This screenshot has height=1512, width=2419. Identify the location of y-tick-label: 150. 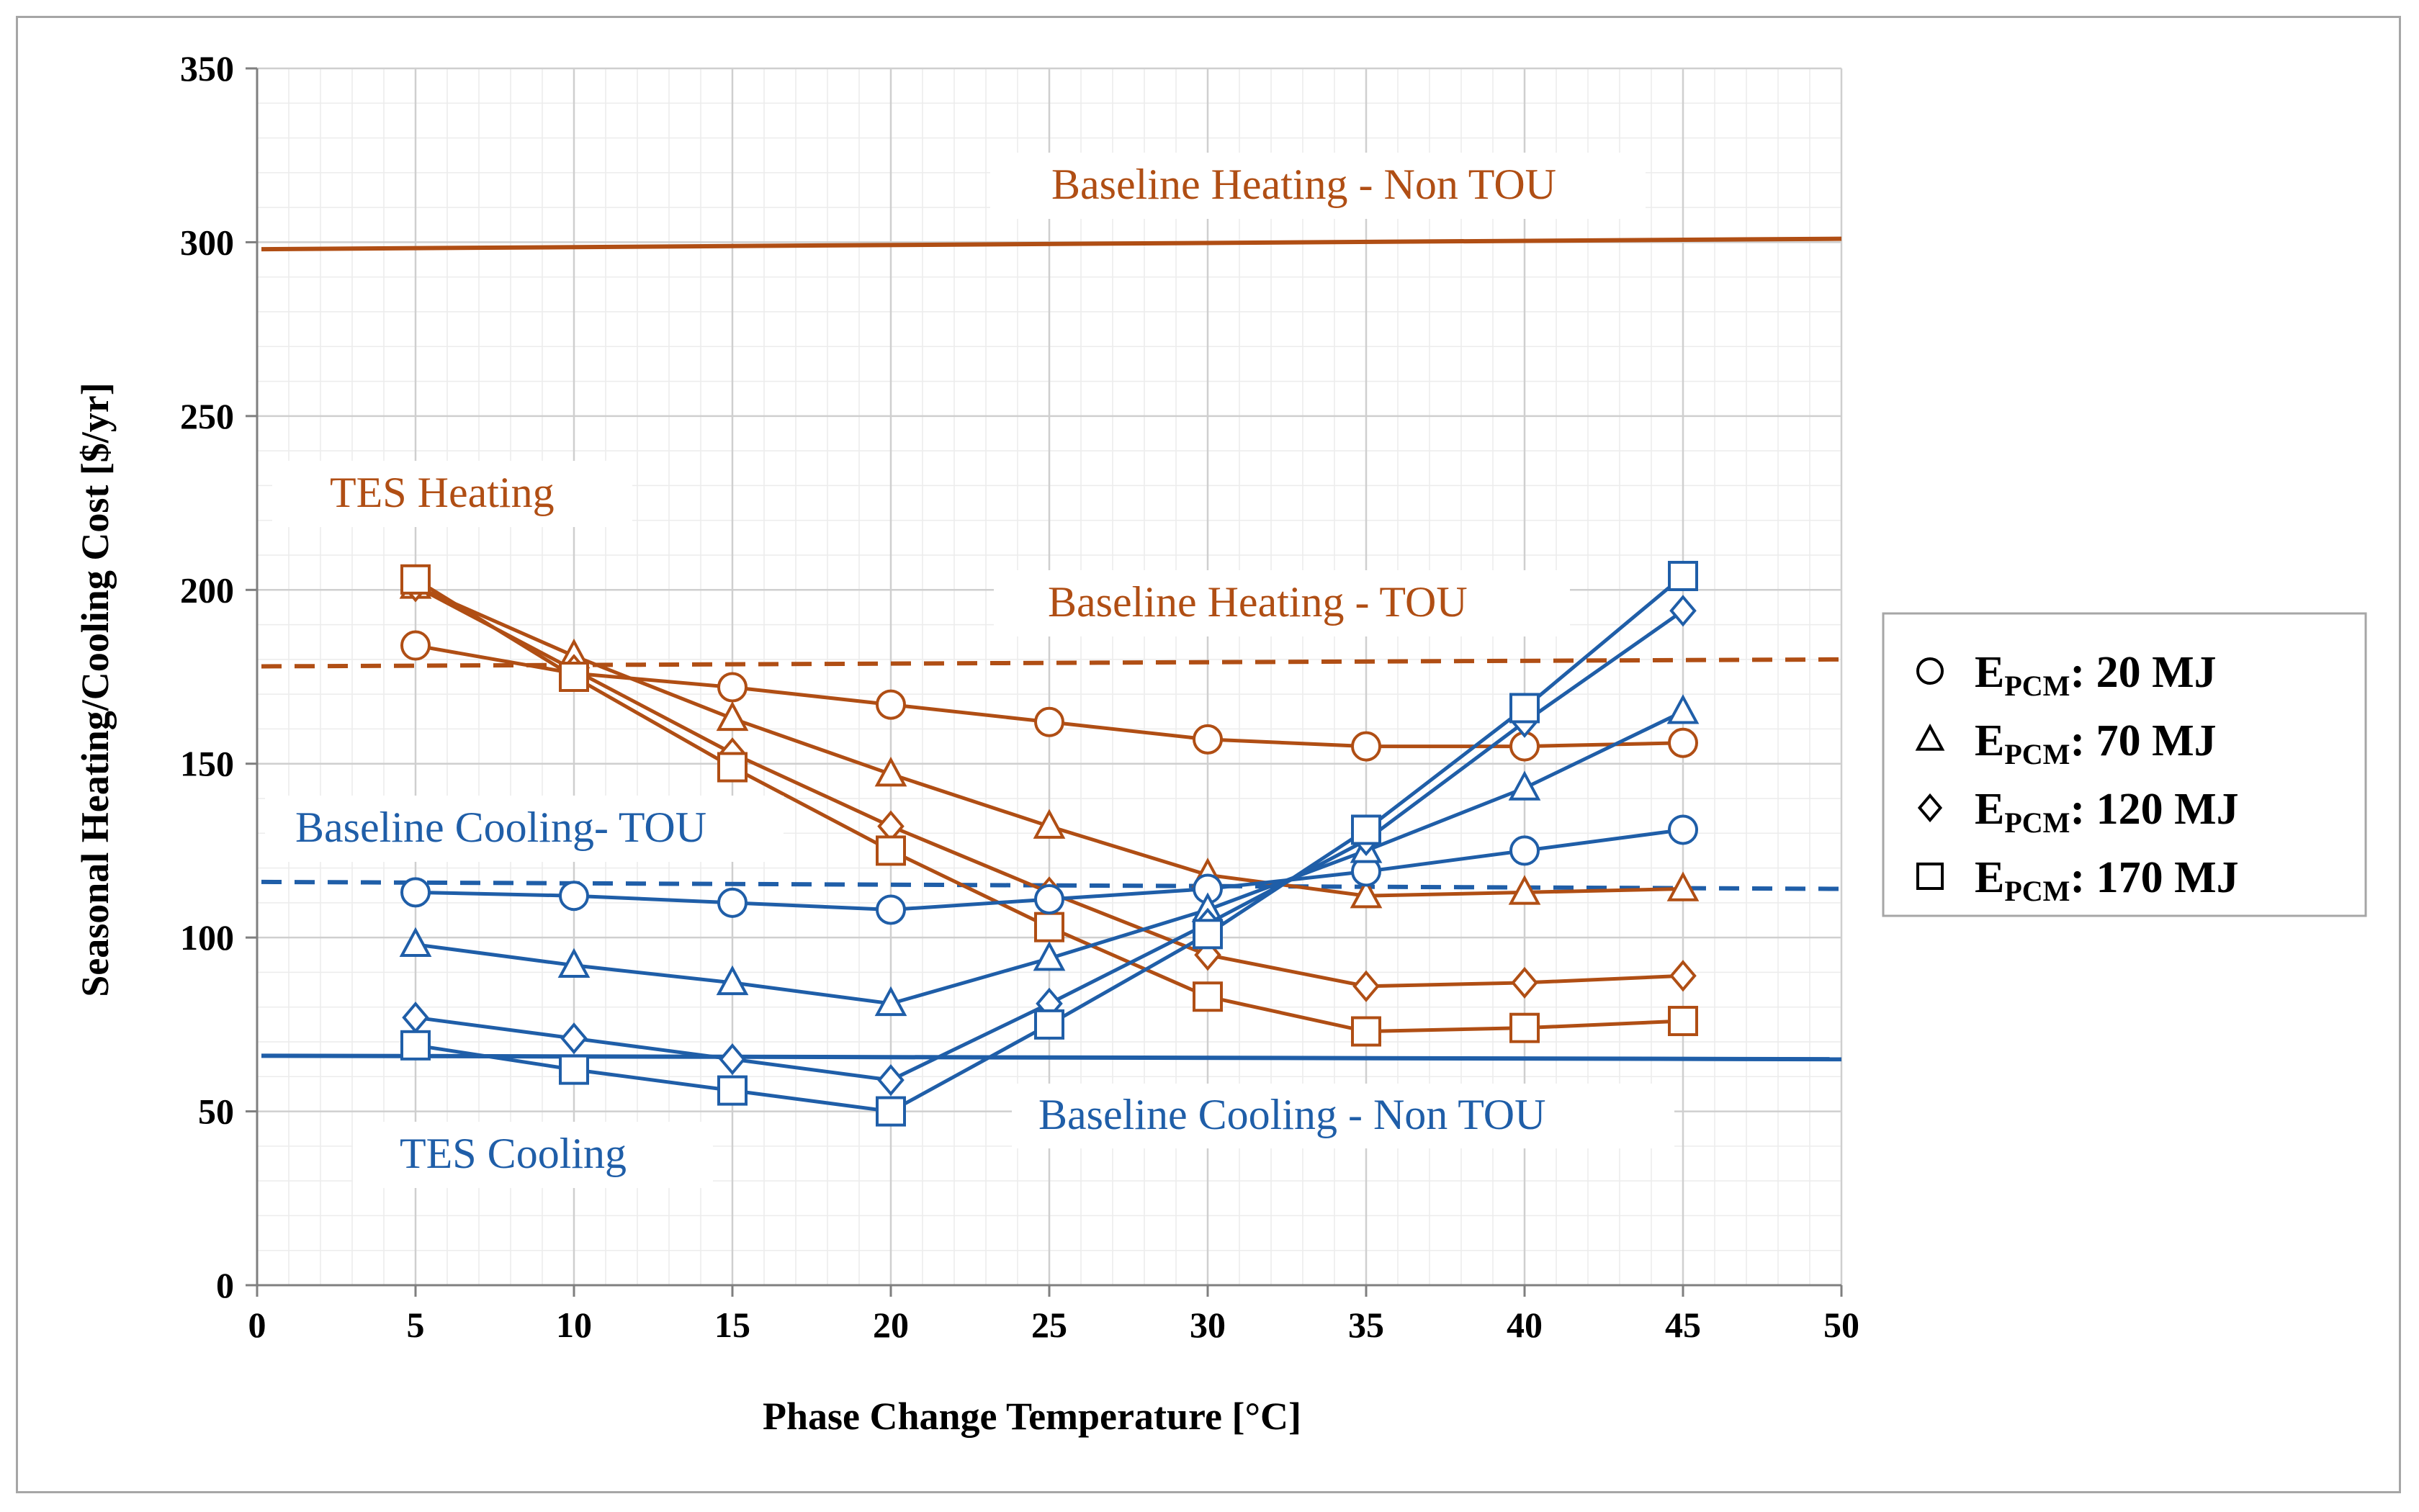
(207, 764).